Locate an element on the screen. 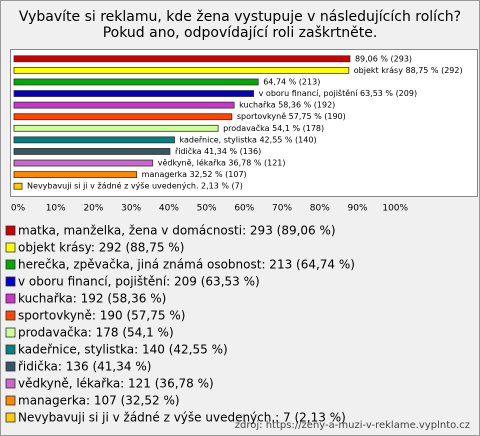 This screenshot has height=436, width=480. legend-label: sportovkyně: 190 (57,75 %) is located at coordinates (101, 316).